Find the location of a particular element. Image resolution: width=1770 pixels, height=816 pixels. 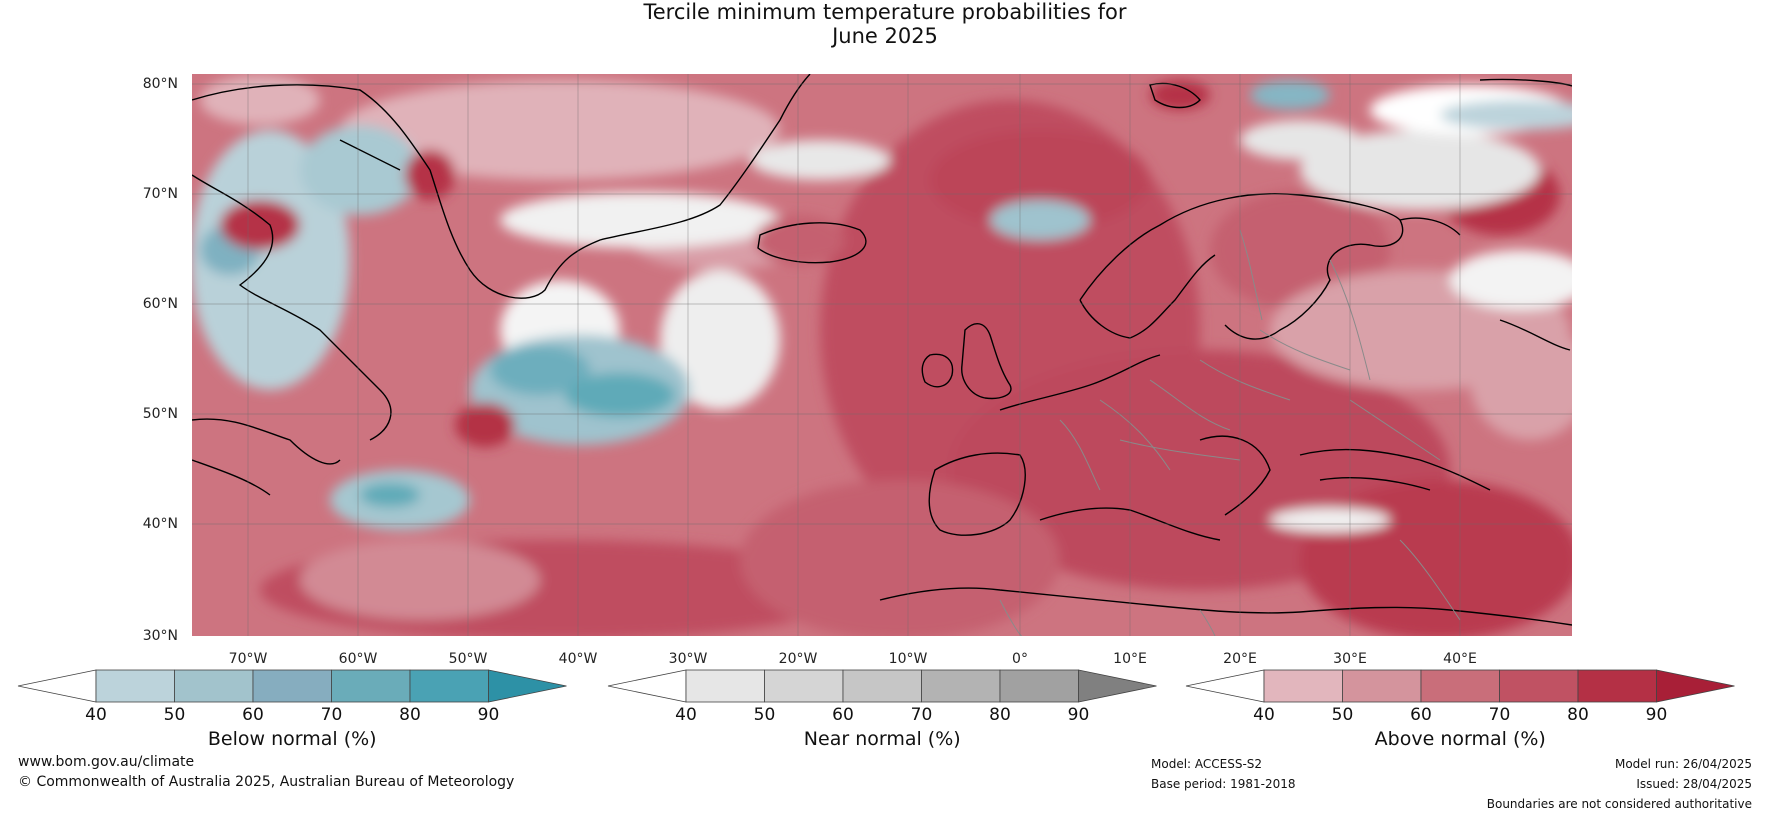

lon-label-70w: 70°W is located at coordinates (248, 659).